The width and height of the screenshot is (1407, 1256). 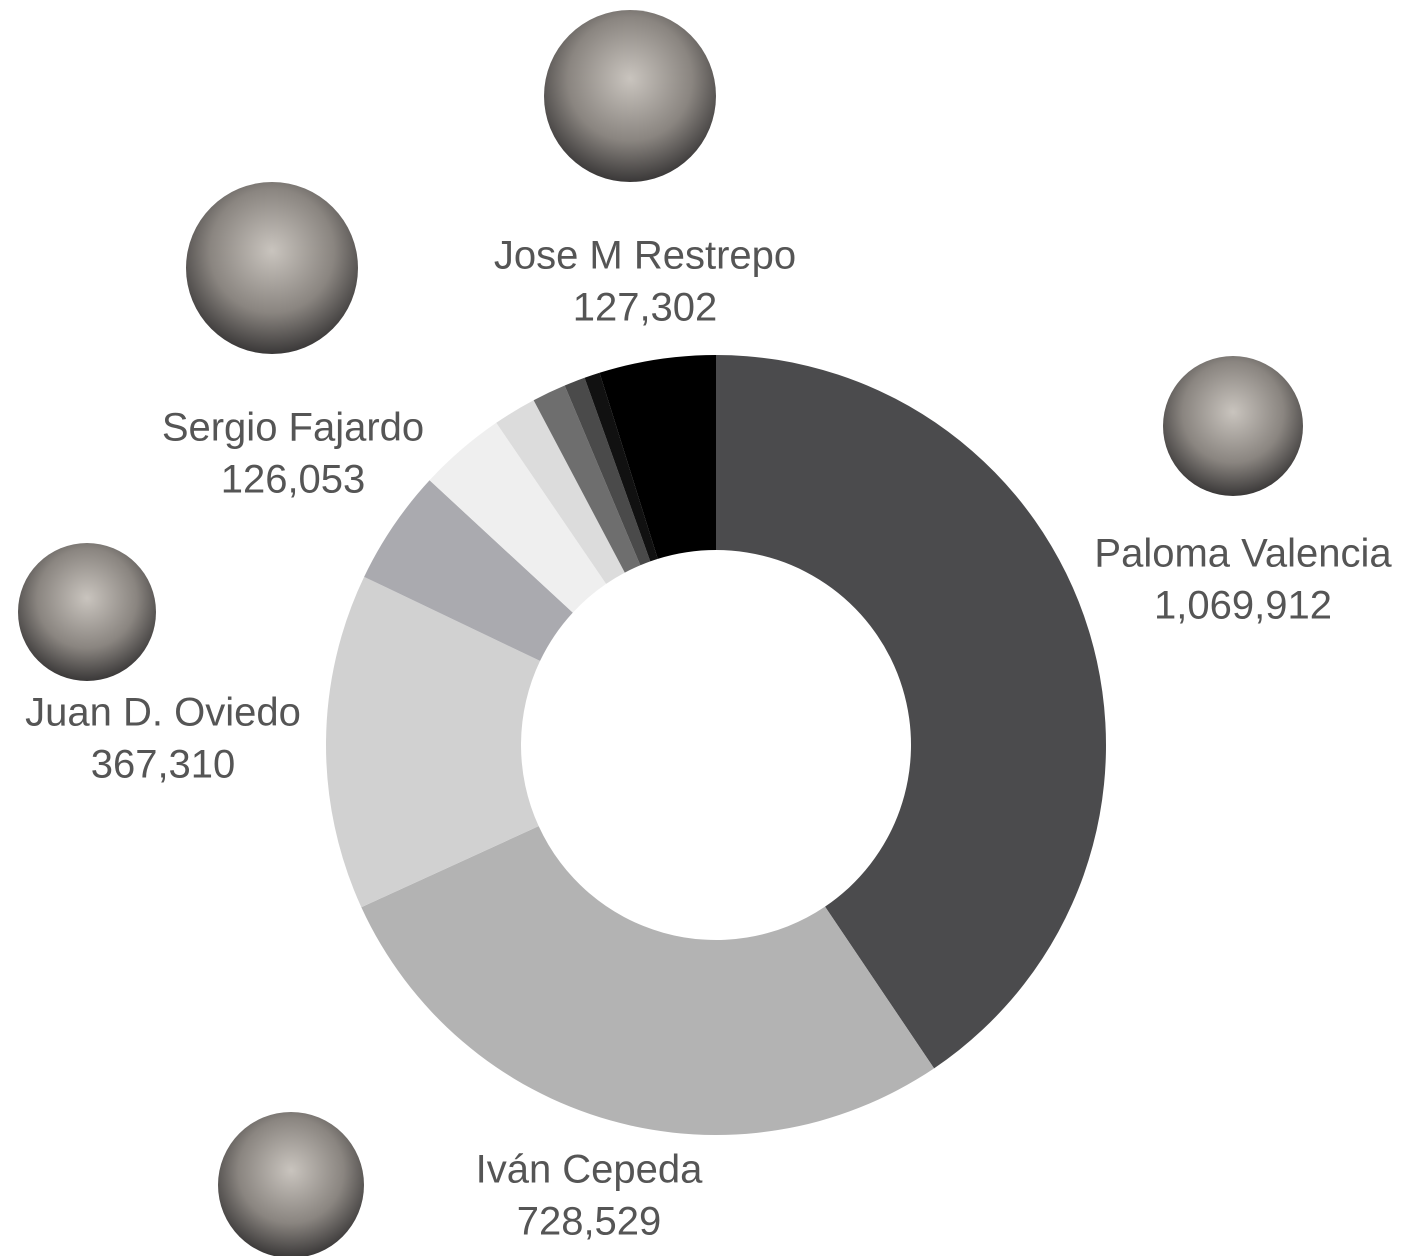 What do you see at coordinates (1243, 606) in the screenshot?
I see `value-label: 1,069,912` at bounding box center [1243, 606].